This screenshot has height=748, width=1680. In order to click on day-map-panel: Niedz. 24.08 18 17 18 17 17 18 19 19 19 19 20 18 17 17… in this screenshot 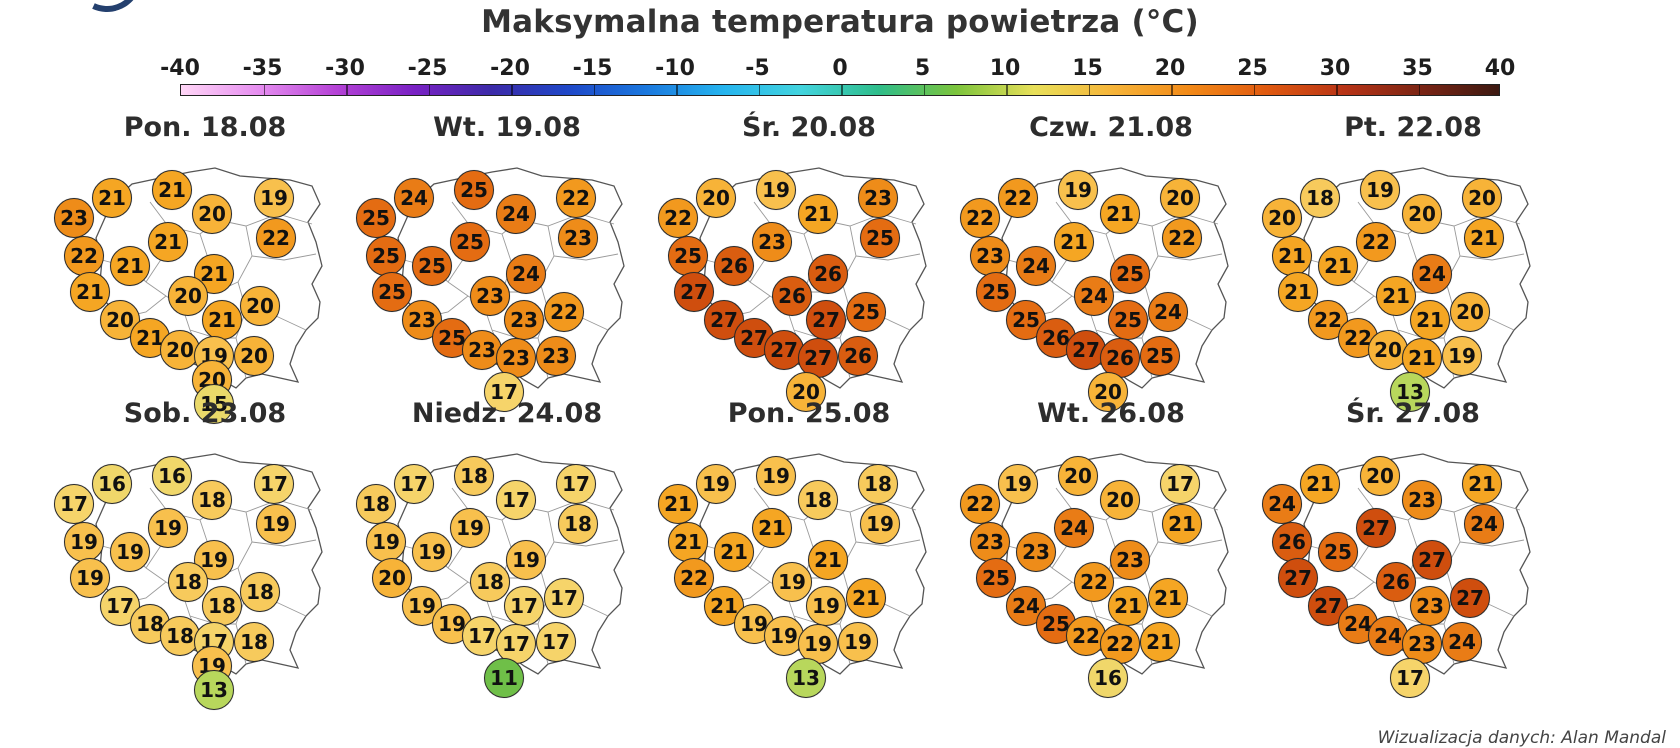, I will do `click(507, 548)`.